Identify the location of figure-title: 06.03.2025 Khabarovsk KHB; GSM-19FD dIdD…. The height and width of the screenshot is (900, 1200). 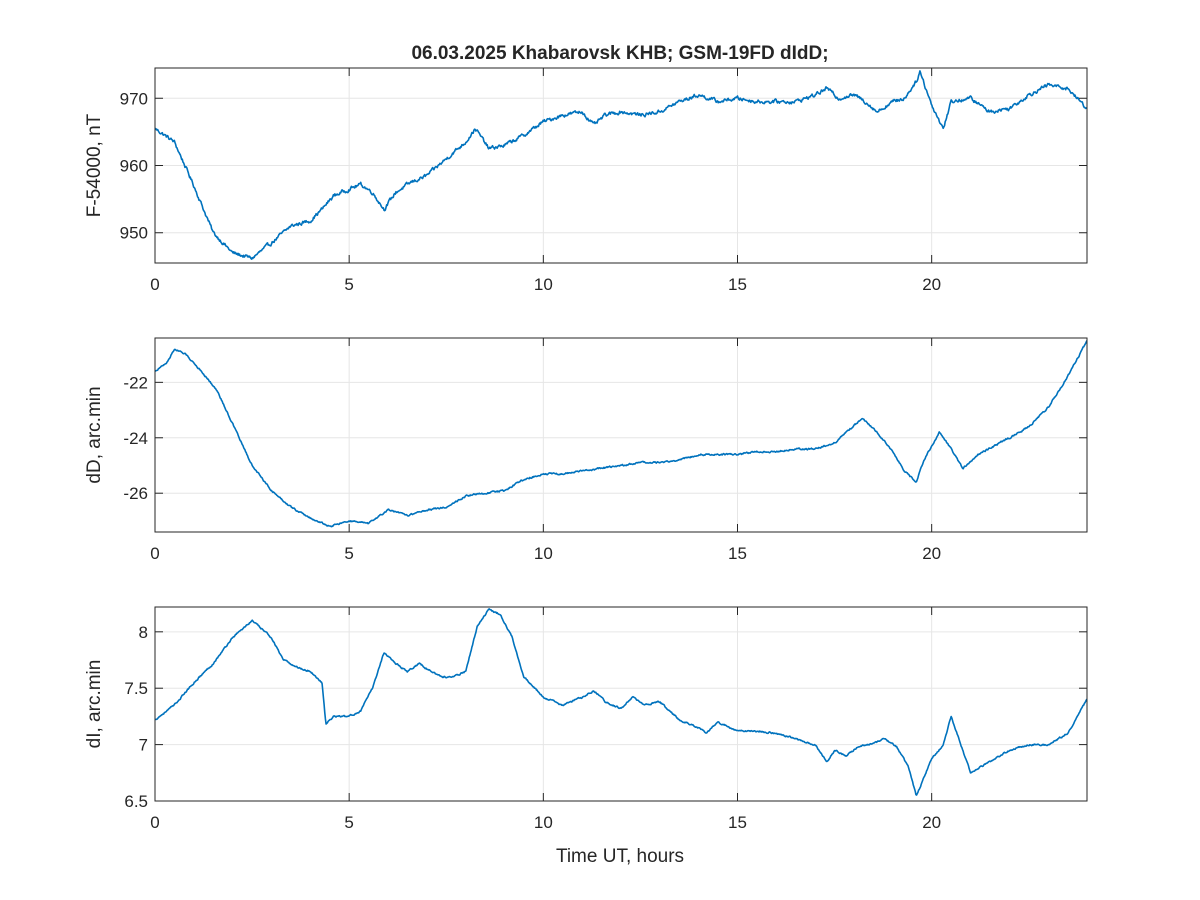
(619, 53).